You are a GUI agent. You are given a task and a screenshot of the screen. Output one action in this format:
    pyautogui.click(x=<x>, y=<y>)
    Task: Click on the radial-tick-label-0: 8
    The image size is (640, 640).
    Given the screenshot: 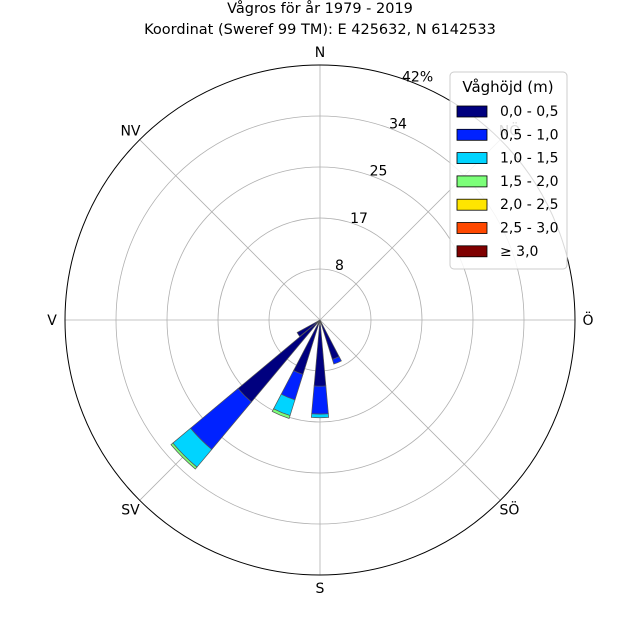 What is the action you would take?
    pyautogui.click(x=339, y=266)
    